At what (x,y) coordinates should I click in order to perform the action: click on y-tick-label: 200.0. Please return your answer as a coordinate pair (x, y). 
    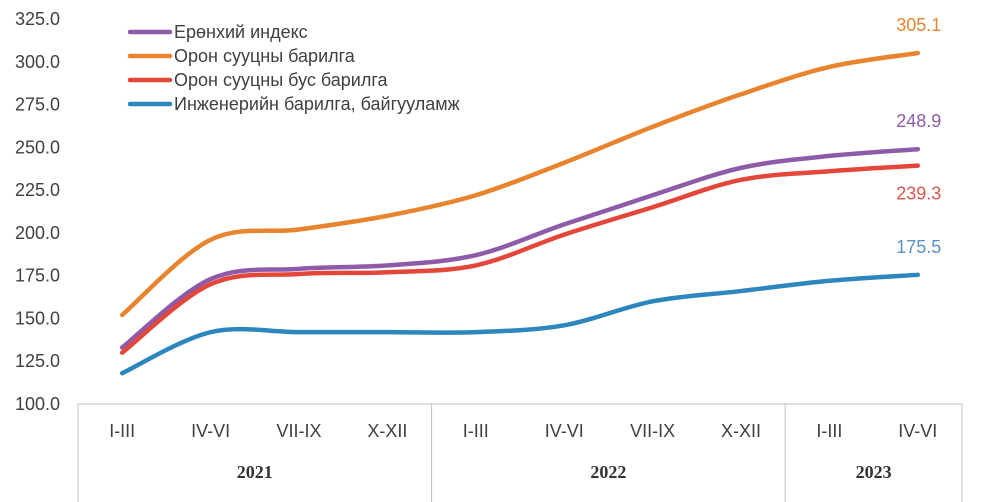
    Looking at the image, I should click on (37, 233).